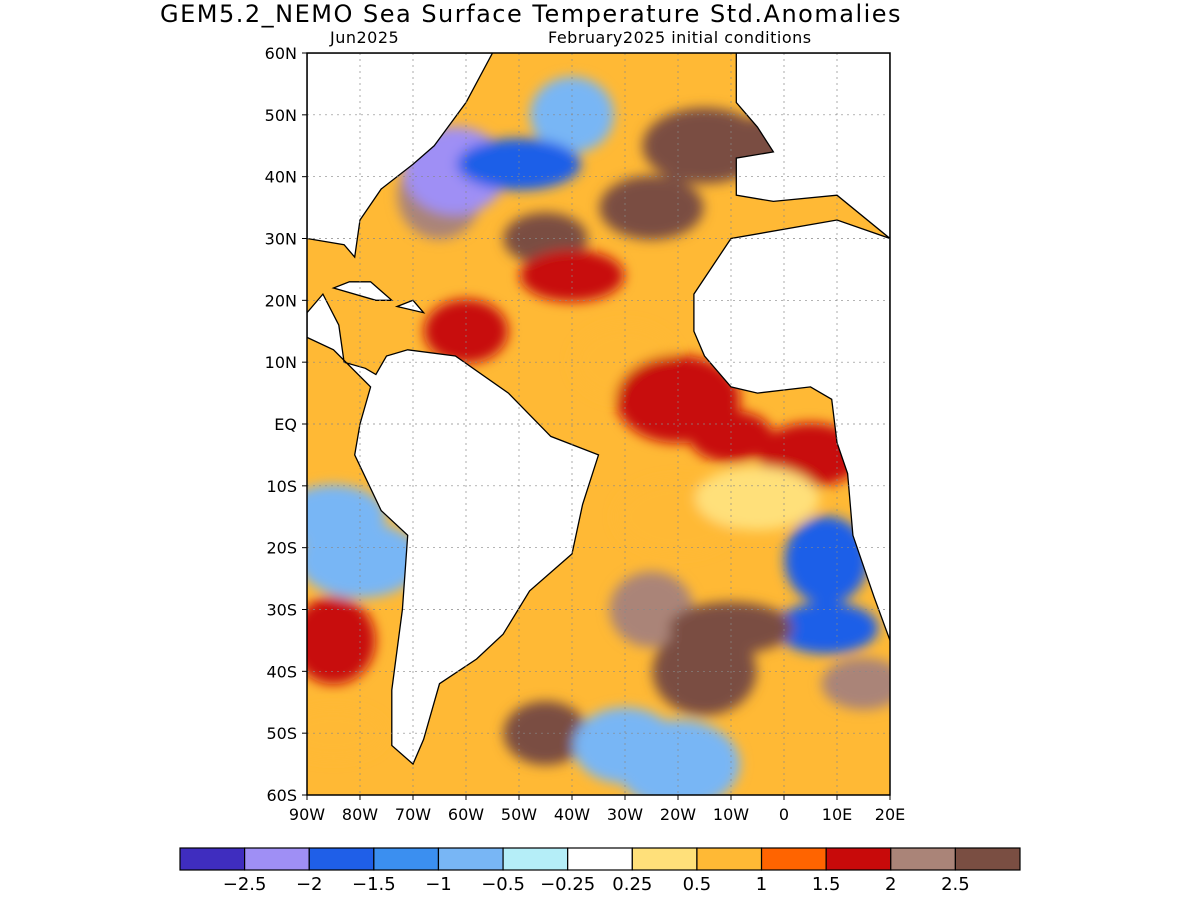 The width and height of the screenshot is (1200, 900). What do you see at coordinates (374, 884) in the screenshot?
I see `colorbar-label: −1.5` at bounding box center [374, 884].